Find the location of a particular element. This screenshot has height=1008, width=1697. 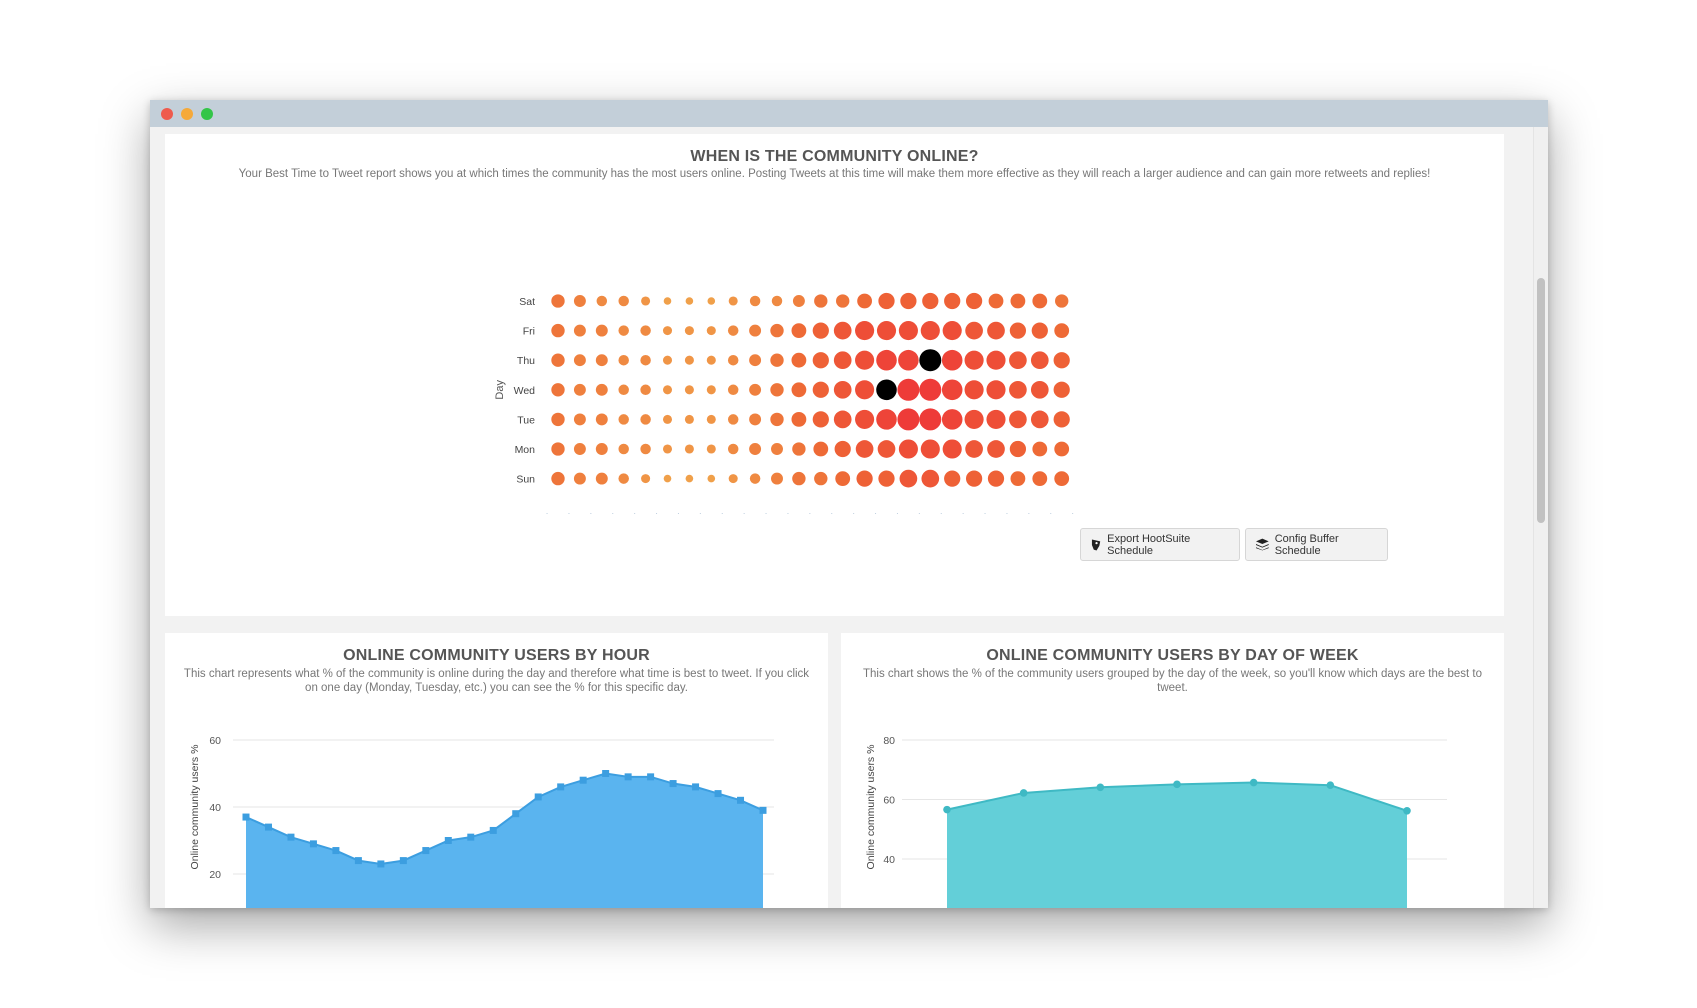

vertical-scrollbar is located at coordinates (1540, 517).